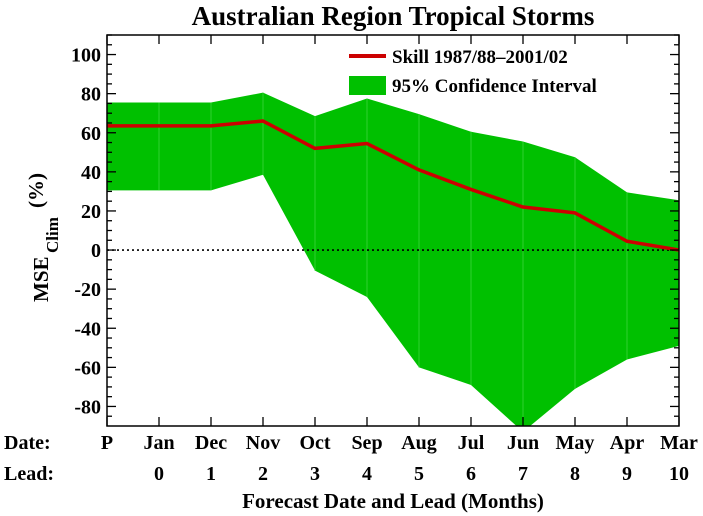 The height and width of the screenshot is (516, 703). I want to click on y-axis-title-sub: Clim, so click(52, 235).